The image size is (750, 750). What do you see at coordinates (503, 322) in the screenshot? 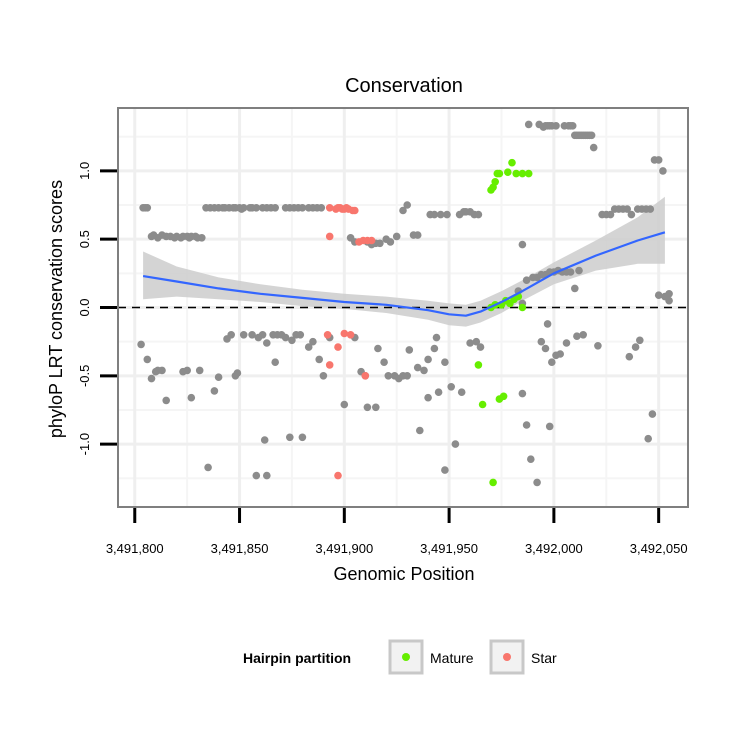
I see `series-mature` at bounding box center [503, 322].